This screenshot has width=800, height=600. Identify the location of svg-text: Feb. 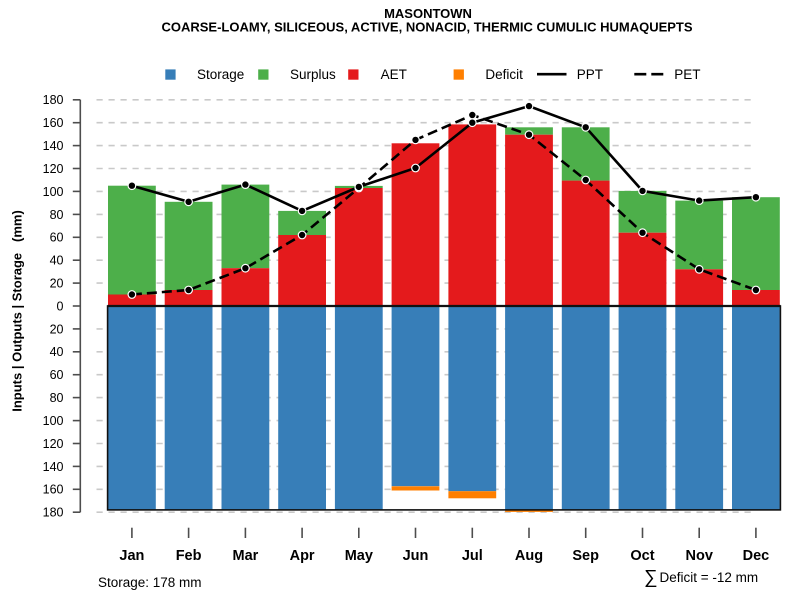
(189, 556).